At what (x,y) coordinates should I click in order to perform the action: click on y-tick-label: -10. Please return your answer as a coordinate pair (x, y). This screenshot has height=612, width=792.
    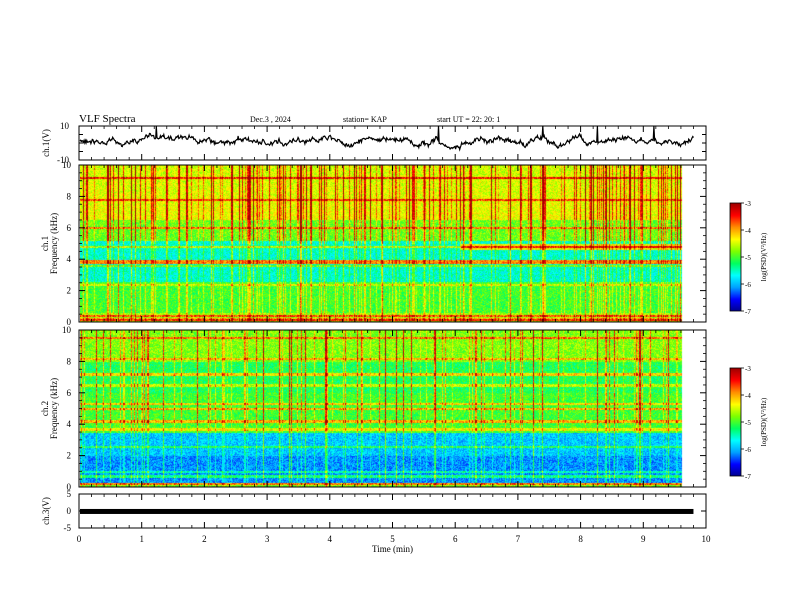
    Looking at the image, I should click on (63, 160).